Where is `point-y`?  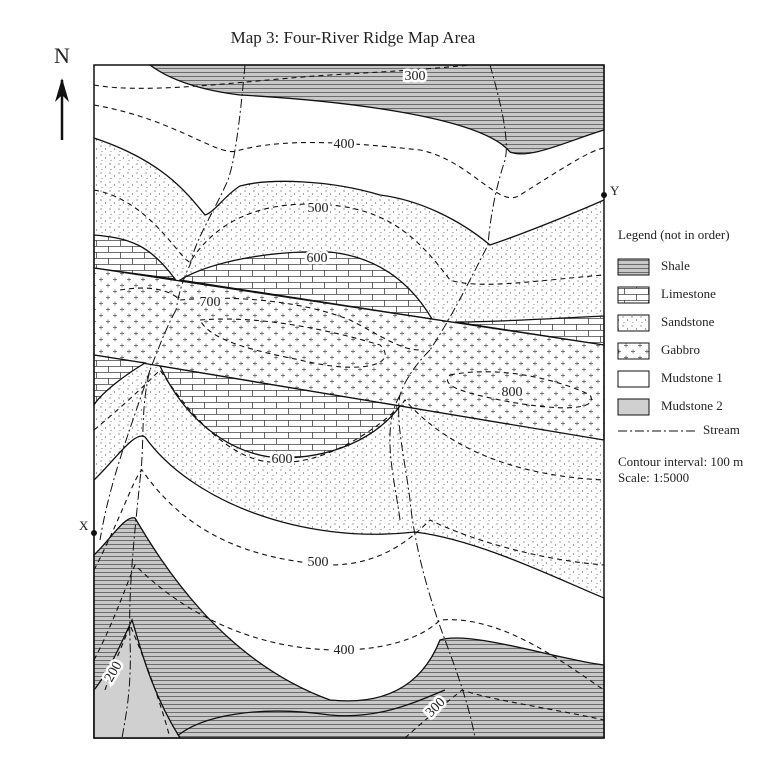
point-y is located at coordinates (604, 195).